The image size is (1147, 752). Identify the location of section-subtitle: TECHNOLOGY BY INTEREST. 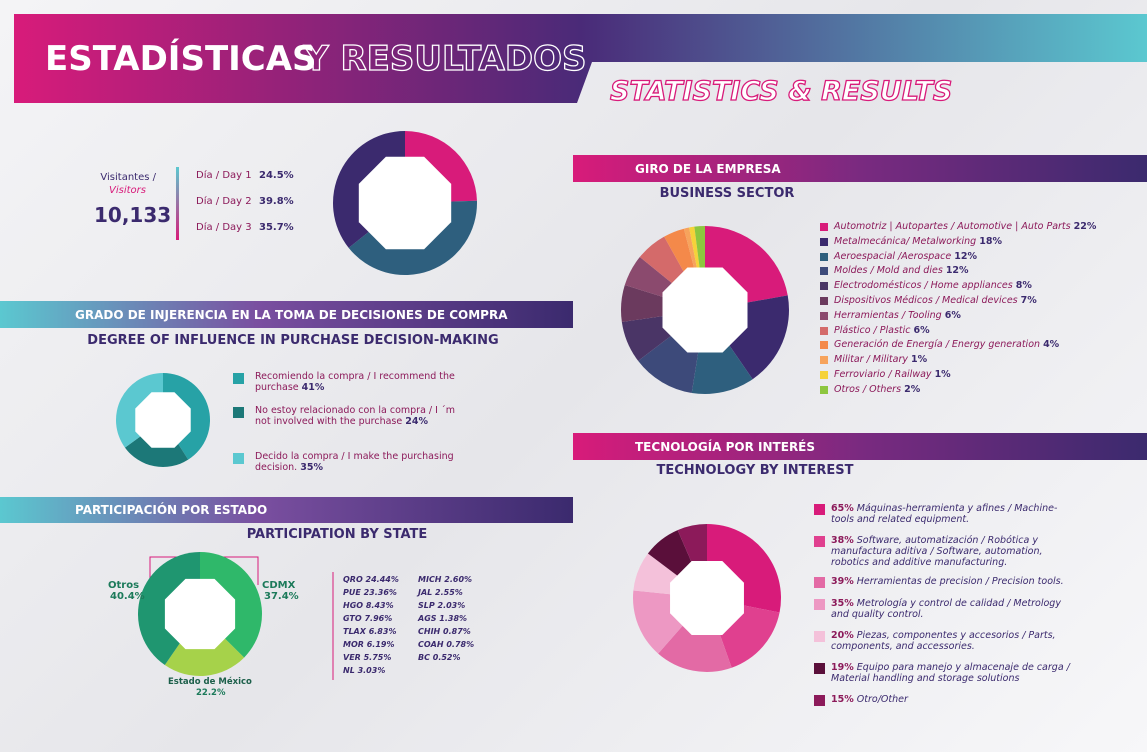
(755, 470).